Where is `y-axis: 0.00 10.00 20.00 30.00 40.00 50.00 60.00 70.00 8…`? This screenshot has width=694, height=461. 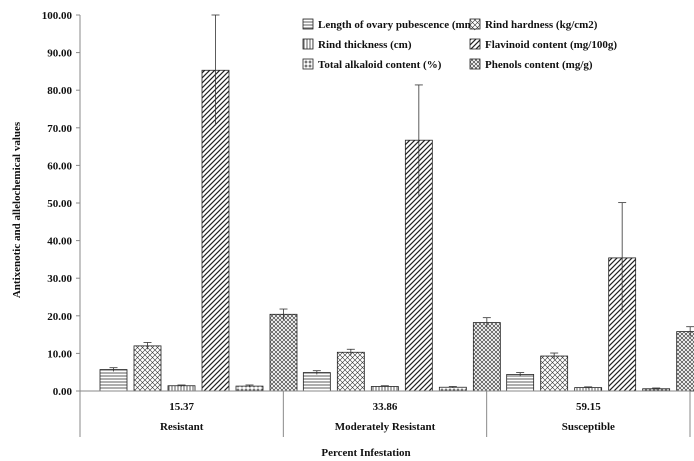 y-axis: 0.00 10.00 20.00 30.00 40.00 50.00 60.00 70.00 8… is located at coordinates (61, 204).